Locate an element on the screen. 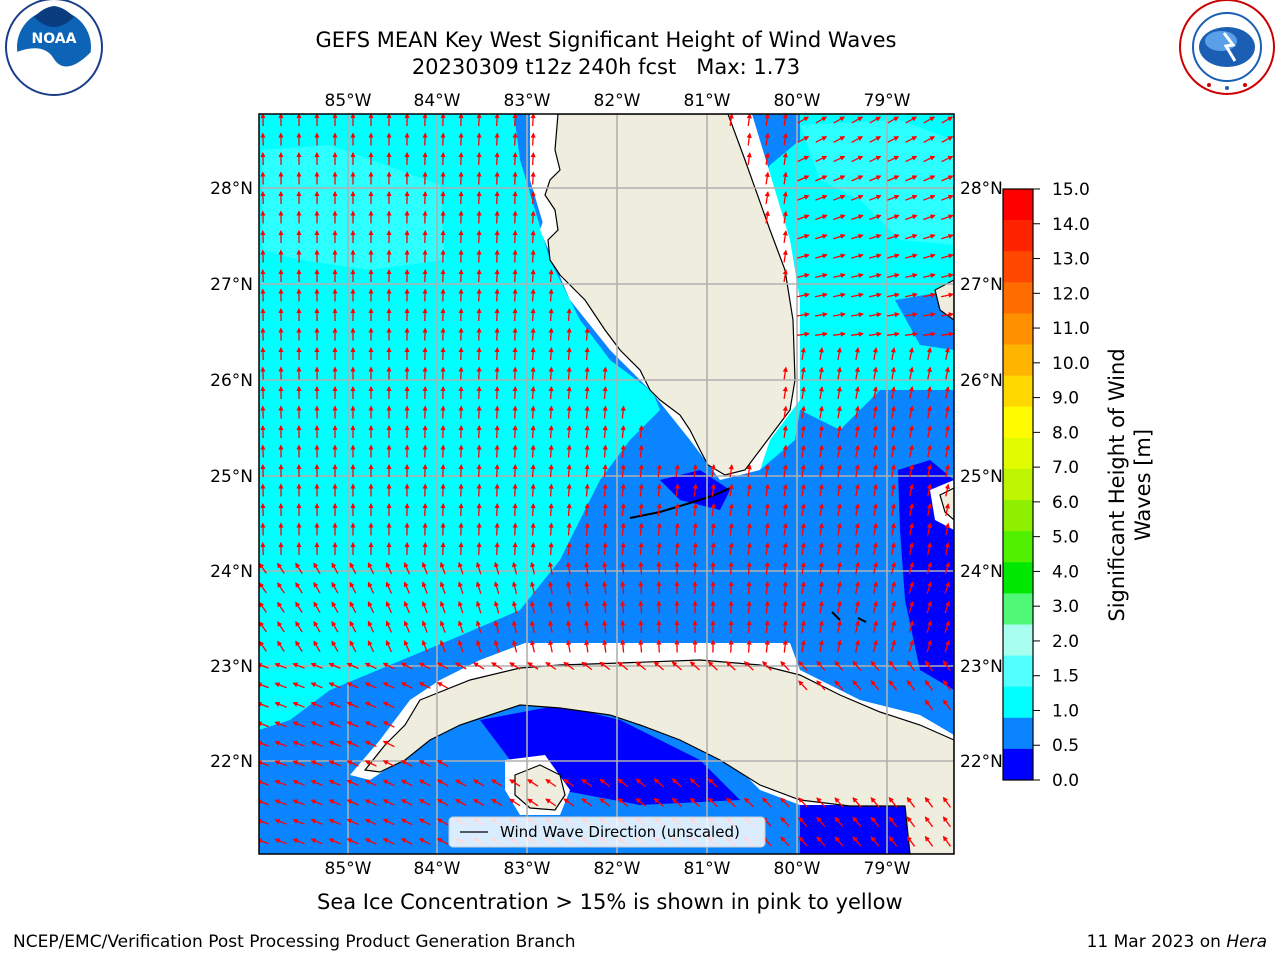 The height and width of the screenshot is (960, 1280). colorbar-tick-label: 14.0 is located at coordinates (1071, 225).